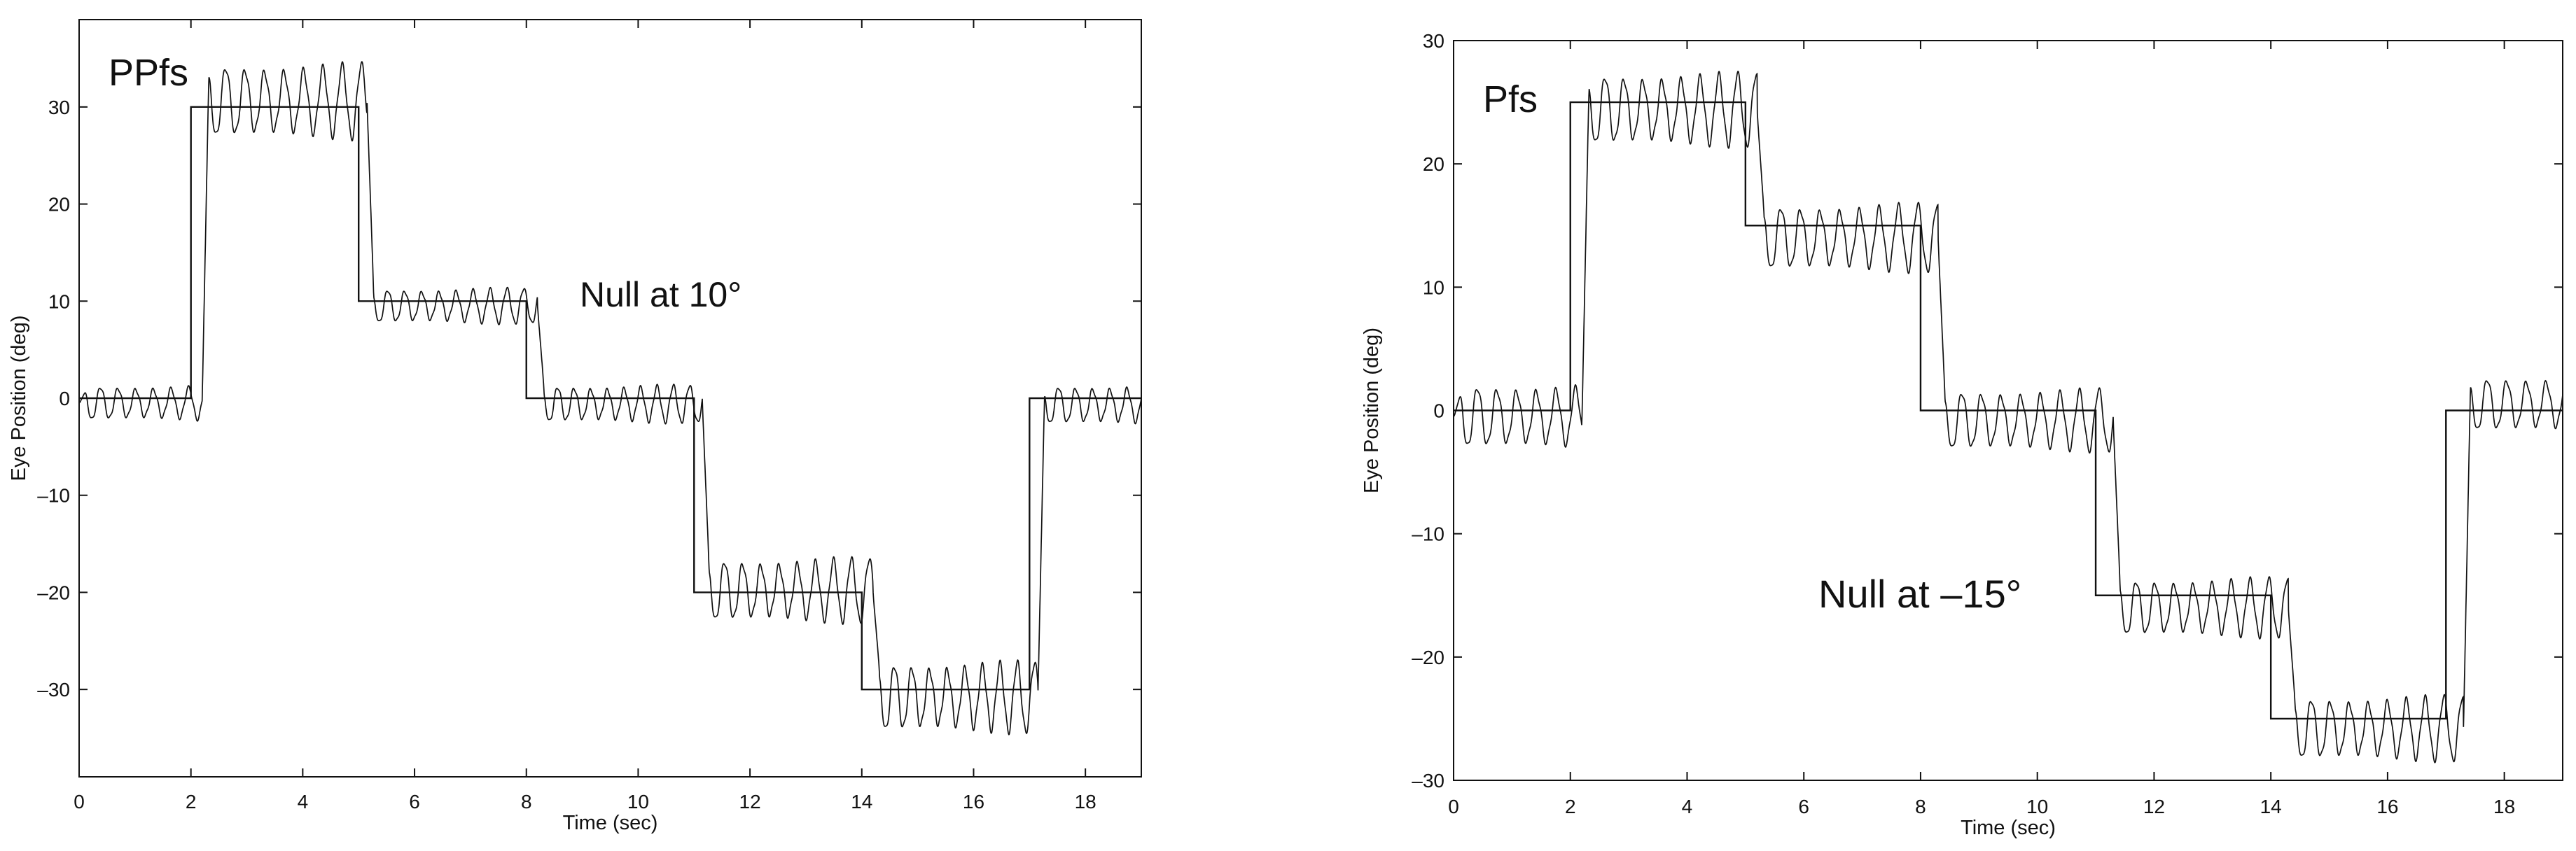 Image resolution: width=2576 pixels, height=851 pixels. What do you see at coordinates (1919, 594) in the screenshot?
I see `null-annotation: Null at –15°` at bounding box center [1919, 594].